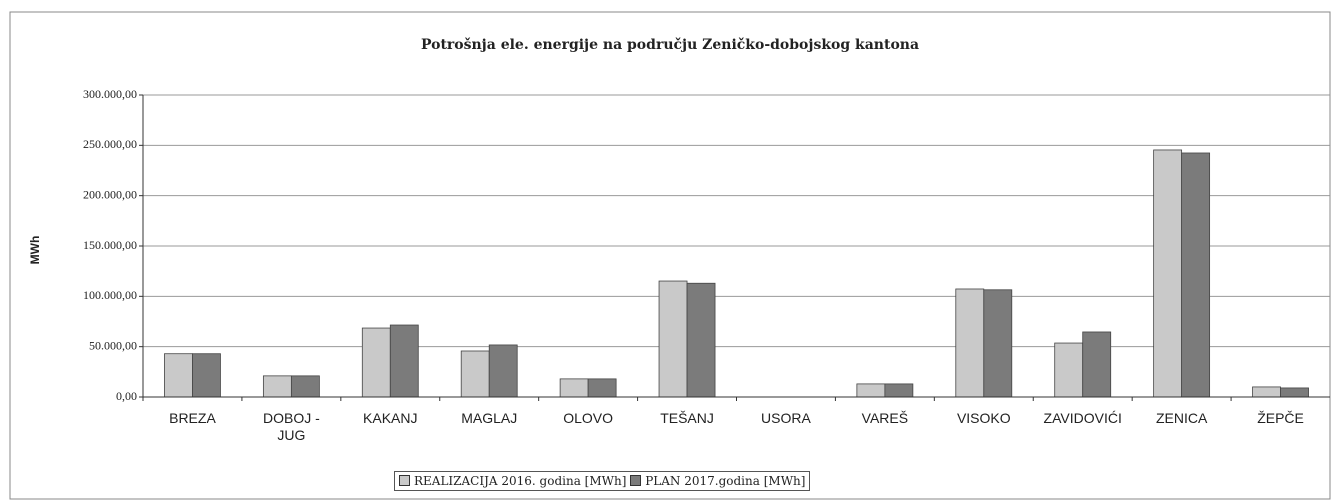 The height and width of the screenshot is (500, 1331). What do you see at coordinates (1280, 418) in the screenshot?
I see `x-tick-label: ŽEPČE` at bounding box center [1280, 418].